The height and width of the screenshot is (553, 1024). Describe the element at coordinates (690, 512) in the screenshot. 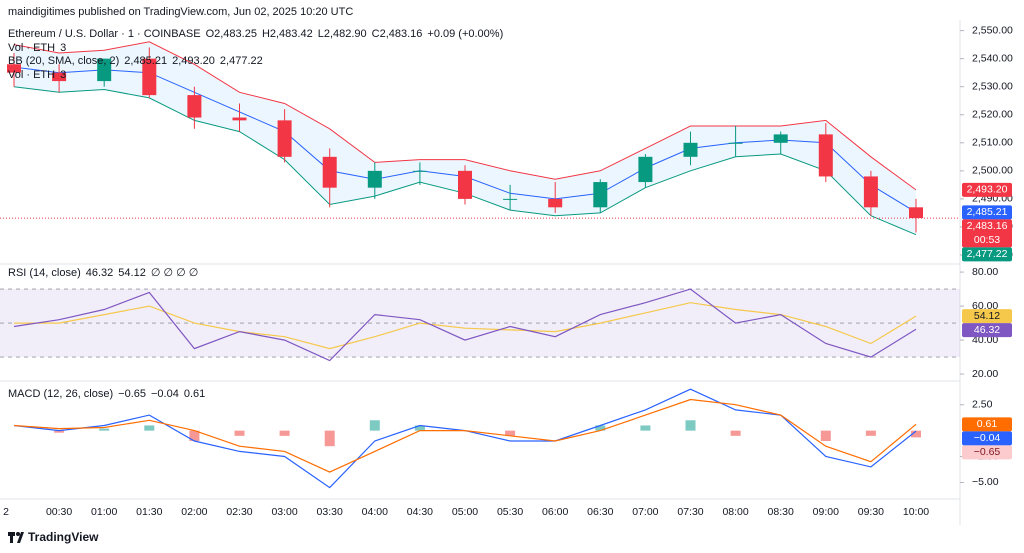

I see `x-tick-label: 07:30` at that location.